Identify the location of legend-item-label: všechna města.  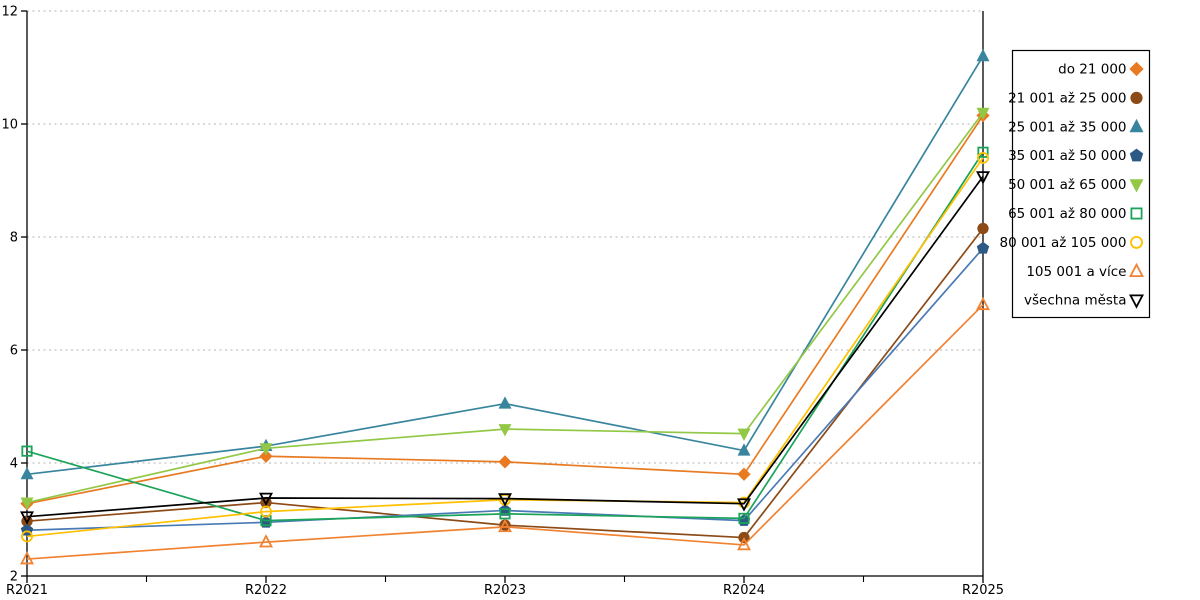
(1075, 301).